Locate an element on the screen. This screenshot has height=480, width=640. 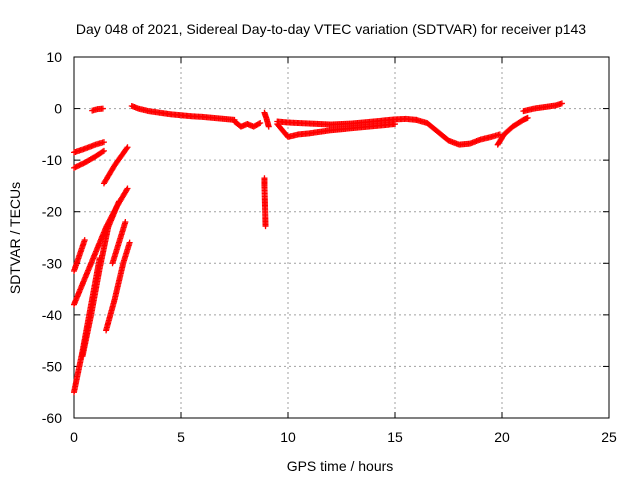
x-tick-label: 15 is located at coordinates (395, 437).